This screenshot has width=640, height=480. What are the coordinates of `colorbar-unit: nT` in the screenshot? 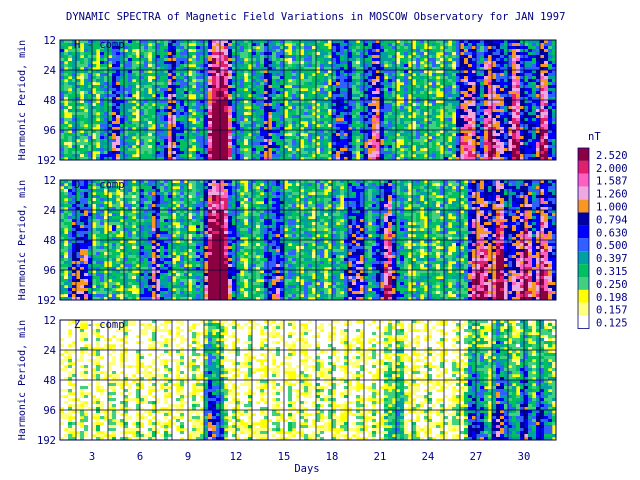 It's located at (594, 137).